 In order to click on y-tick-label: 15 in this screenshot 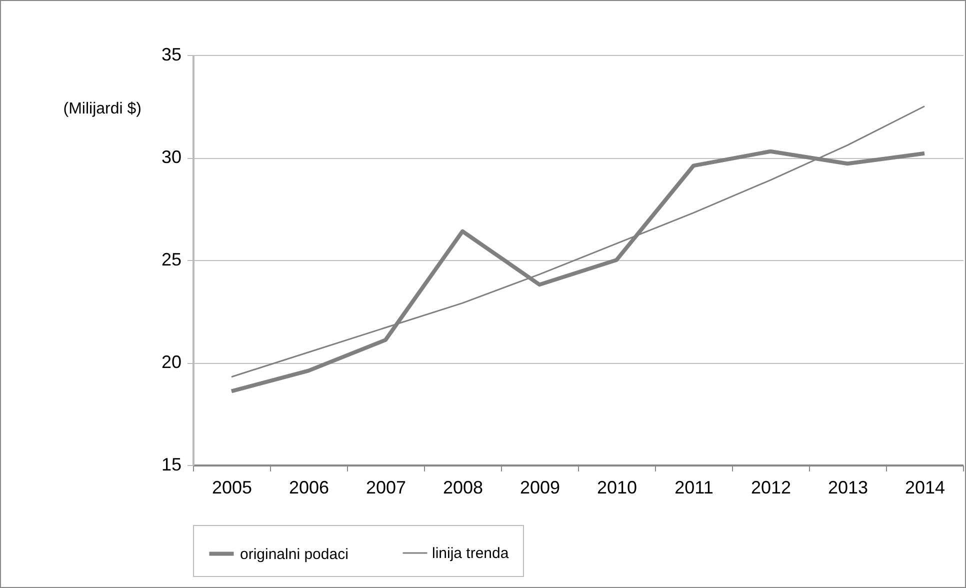, I will do `click(171, 464)`.